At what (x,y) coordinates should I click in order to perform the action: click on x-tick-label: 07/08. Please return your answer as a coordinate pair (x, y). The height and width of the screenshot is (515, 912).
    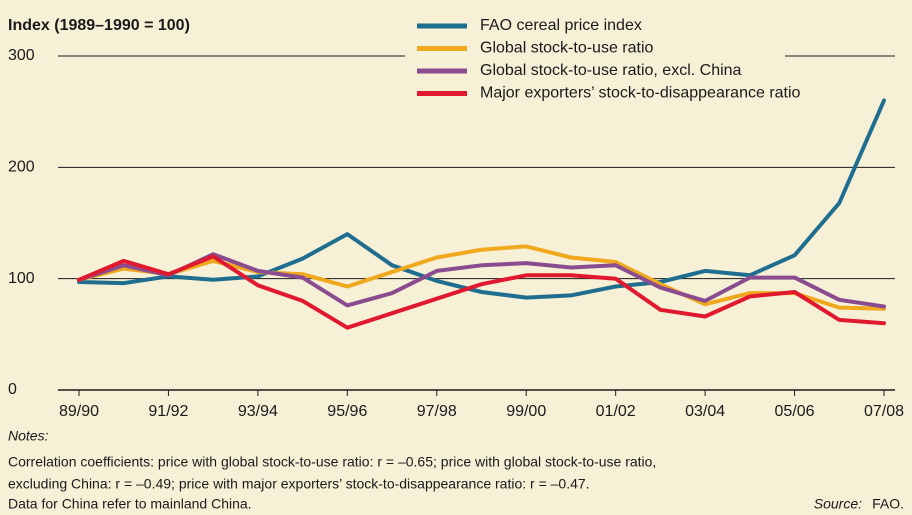
    Looking at the image, I should click on (884, 411).